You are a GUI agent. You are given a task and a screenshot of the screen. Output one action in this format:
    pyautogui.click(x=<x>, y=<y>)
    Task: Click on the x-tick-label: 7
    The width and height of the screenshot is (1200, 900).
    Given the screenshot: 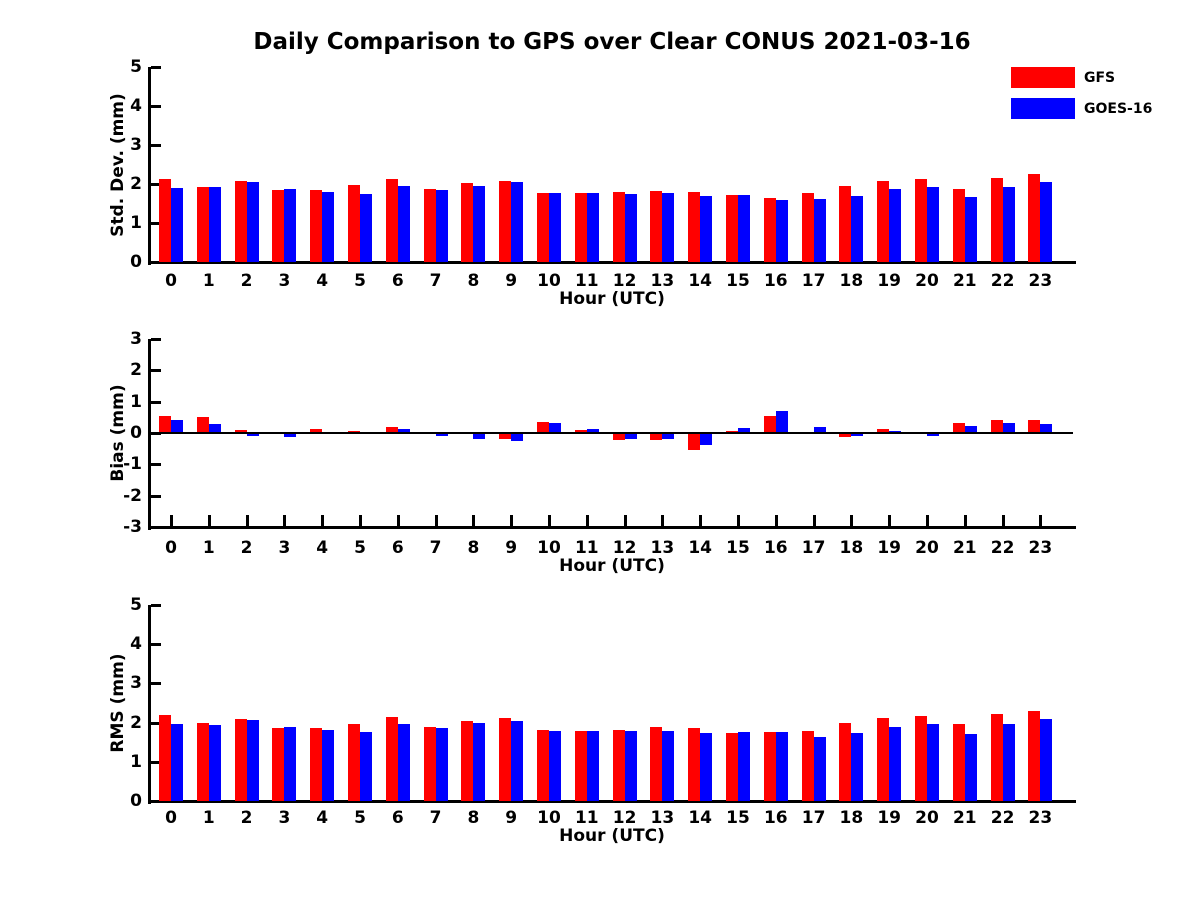 What is the action you would take?
    pyautogui.click(x=435, y=818)
    